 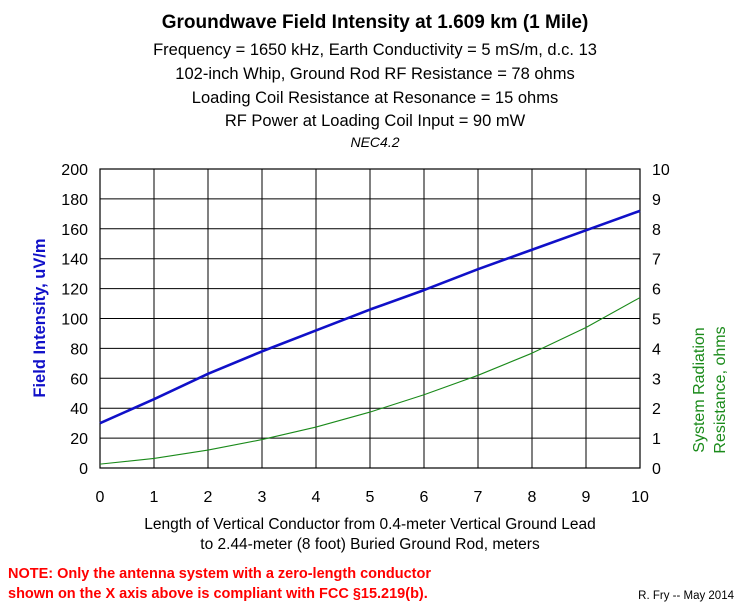 What do you see at coordinates (661, 170) in the screenshot?
I see `y-right-tick-label: 10` at bounding box center [661, 170].